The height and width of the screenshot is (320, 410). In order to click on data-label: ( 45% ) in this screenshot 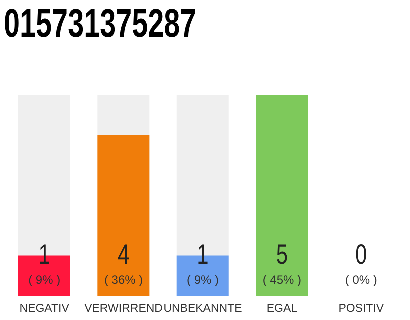, I will do `click(282, 280)`.